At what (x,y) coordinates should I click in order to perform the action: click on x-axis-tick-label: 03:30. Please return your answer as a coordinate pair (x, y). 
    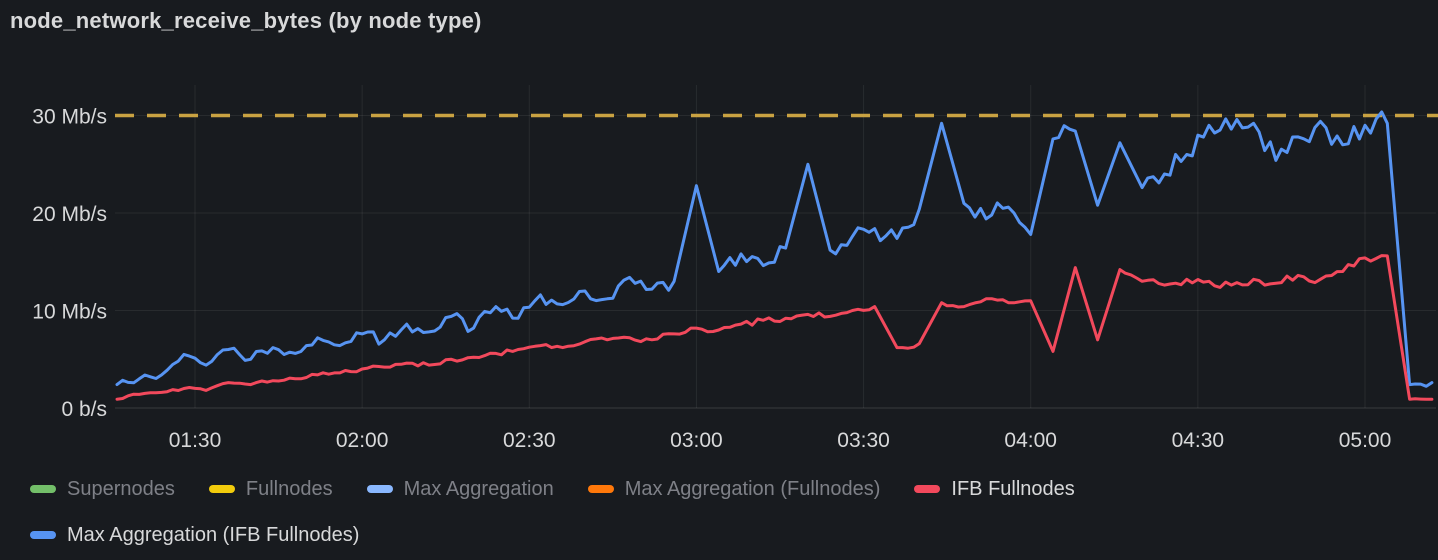
    Looking at the image, I should click on (863, 440).